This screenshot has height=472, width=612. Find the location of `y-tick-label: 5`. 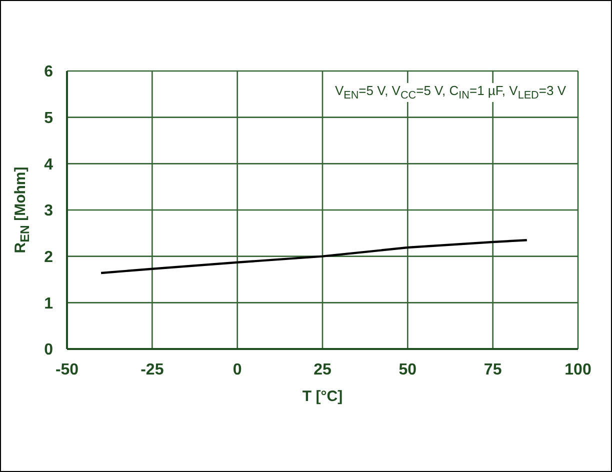

y-tick-label: 5 is located at coordinates (49, 119).